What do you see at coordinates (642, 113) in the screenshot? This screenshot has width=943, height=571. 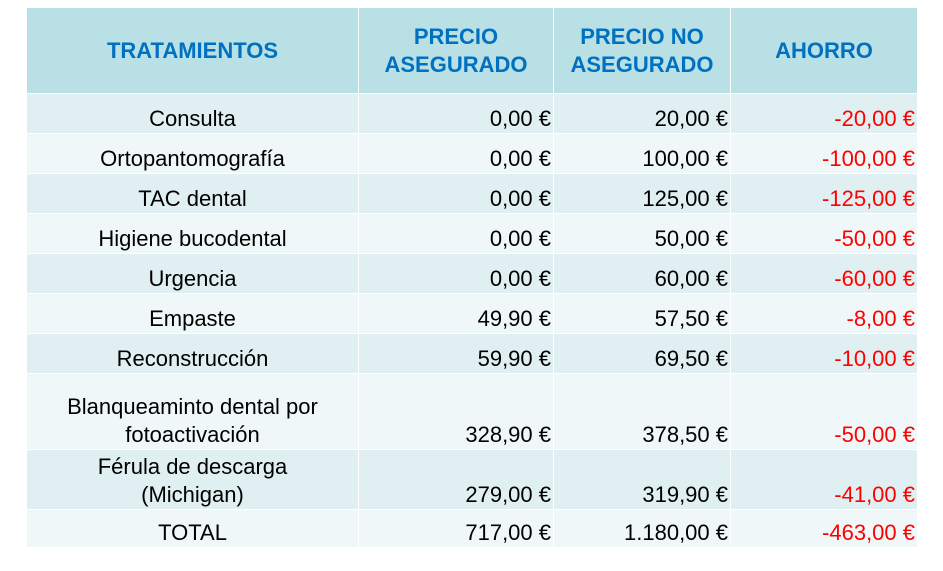 I see `uninsured-price-cell: 20,00 €` at bounding box center [642, 113].